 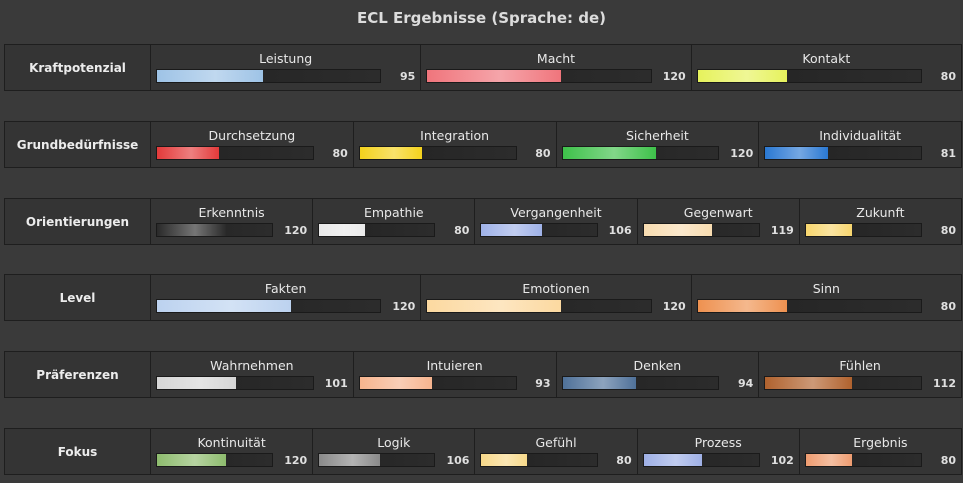 What do you see at coordinates (782, 460) in the screenshot?
I see `metric-value: 102` at bounding box center [782, 460].